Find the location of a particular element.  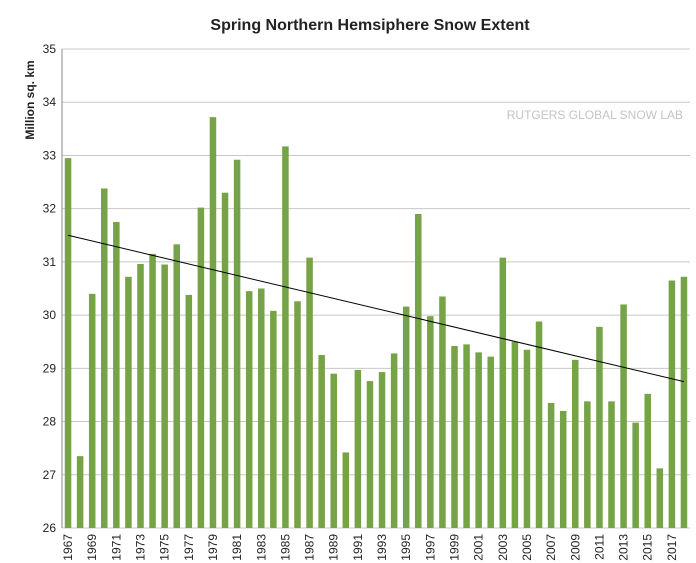

x-tick-label: 2005 is located at coordinates (527, 547).